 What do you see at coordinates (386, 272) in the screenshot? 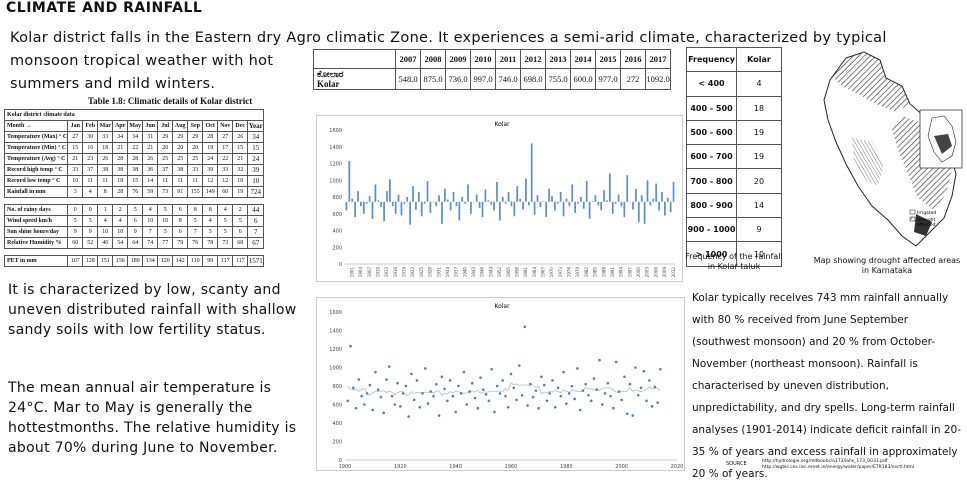
I see `x-tick-label: 1913` at bounding box center [386, 272].